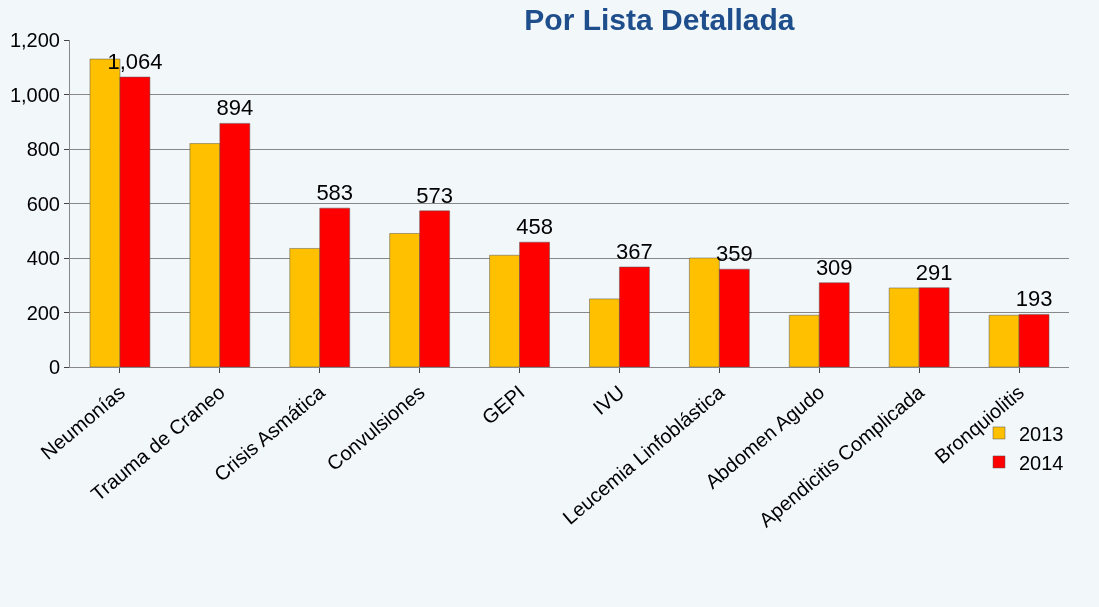  I want to click on y-tick-label: 600, so click(43, 203).